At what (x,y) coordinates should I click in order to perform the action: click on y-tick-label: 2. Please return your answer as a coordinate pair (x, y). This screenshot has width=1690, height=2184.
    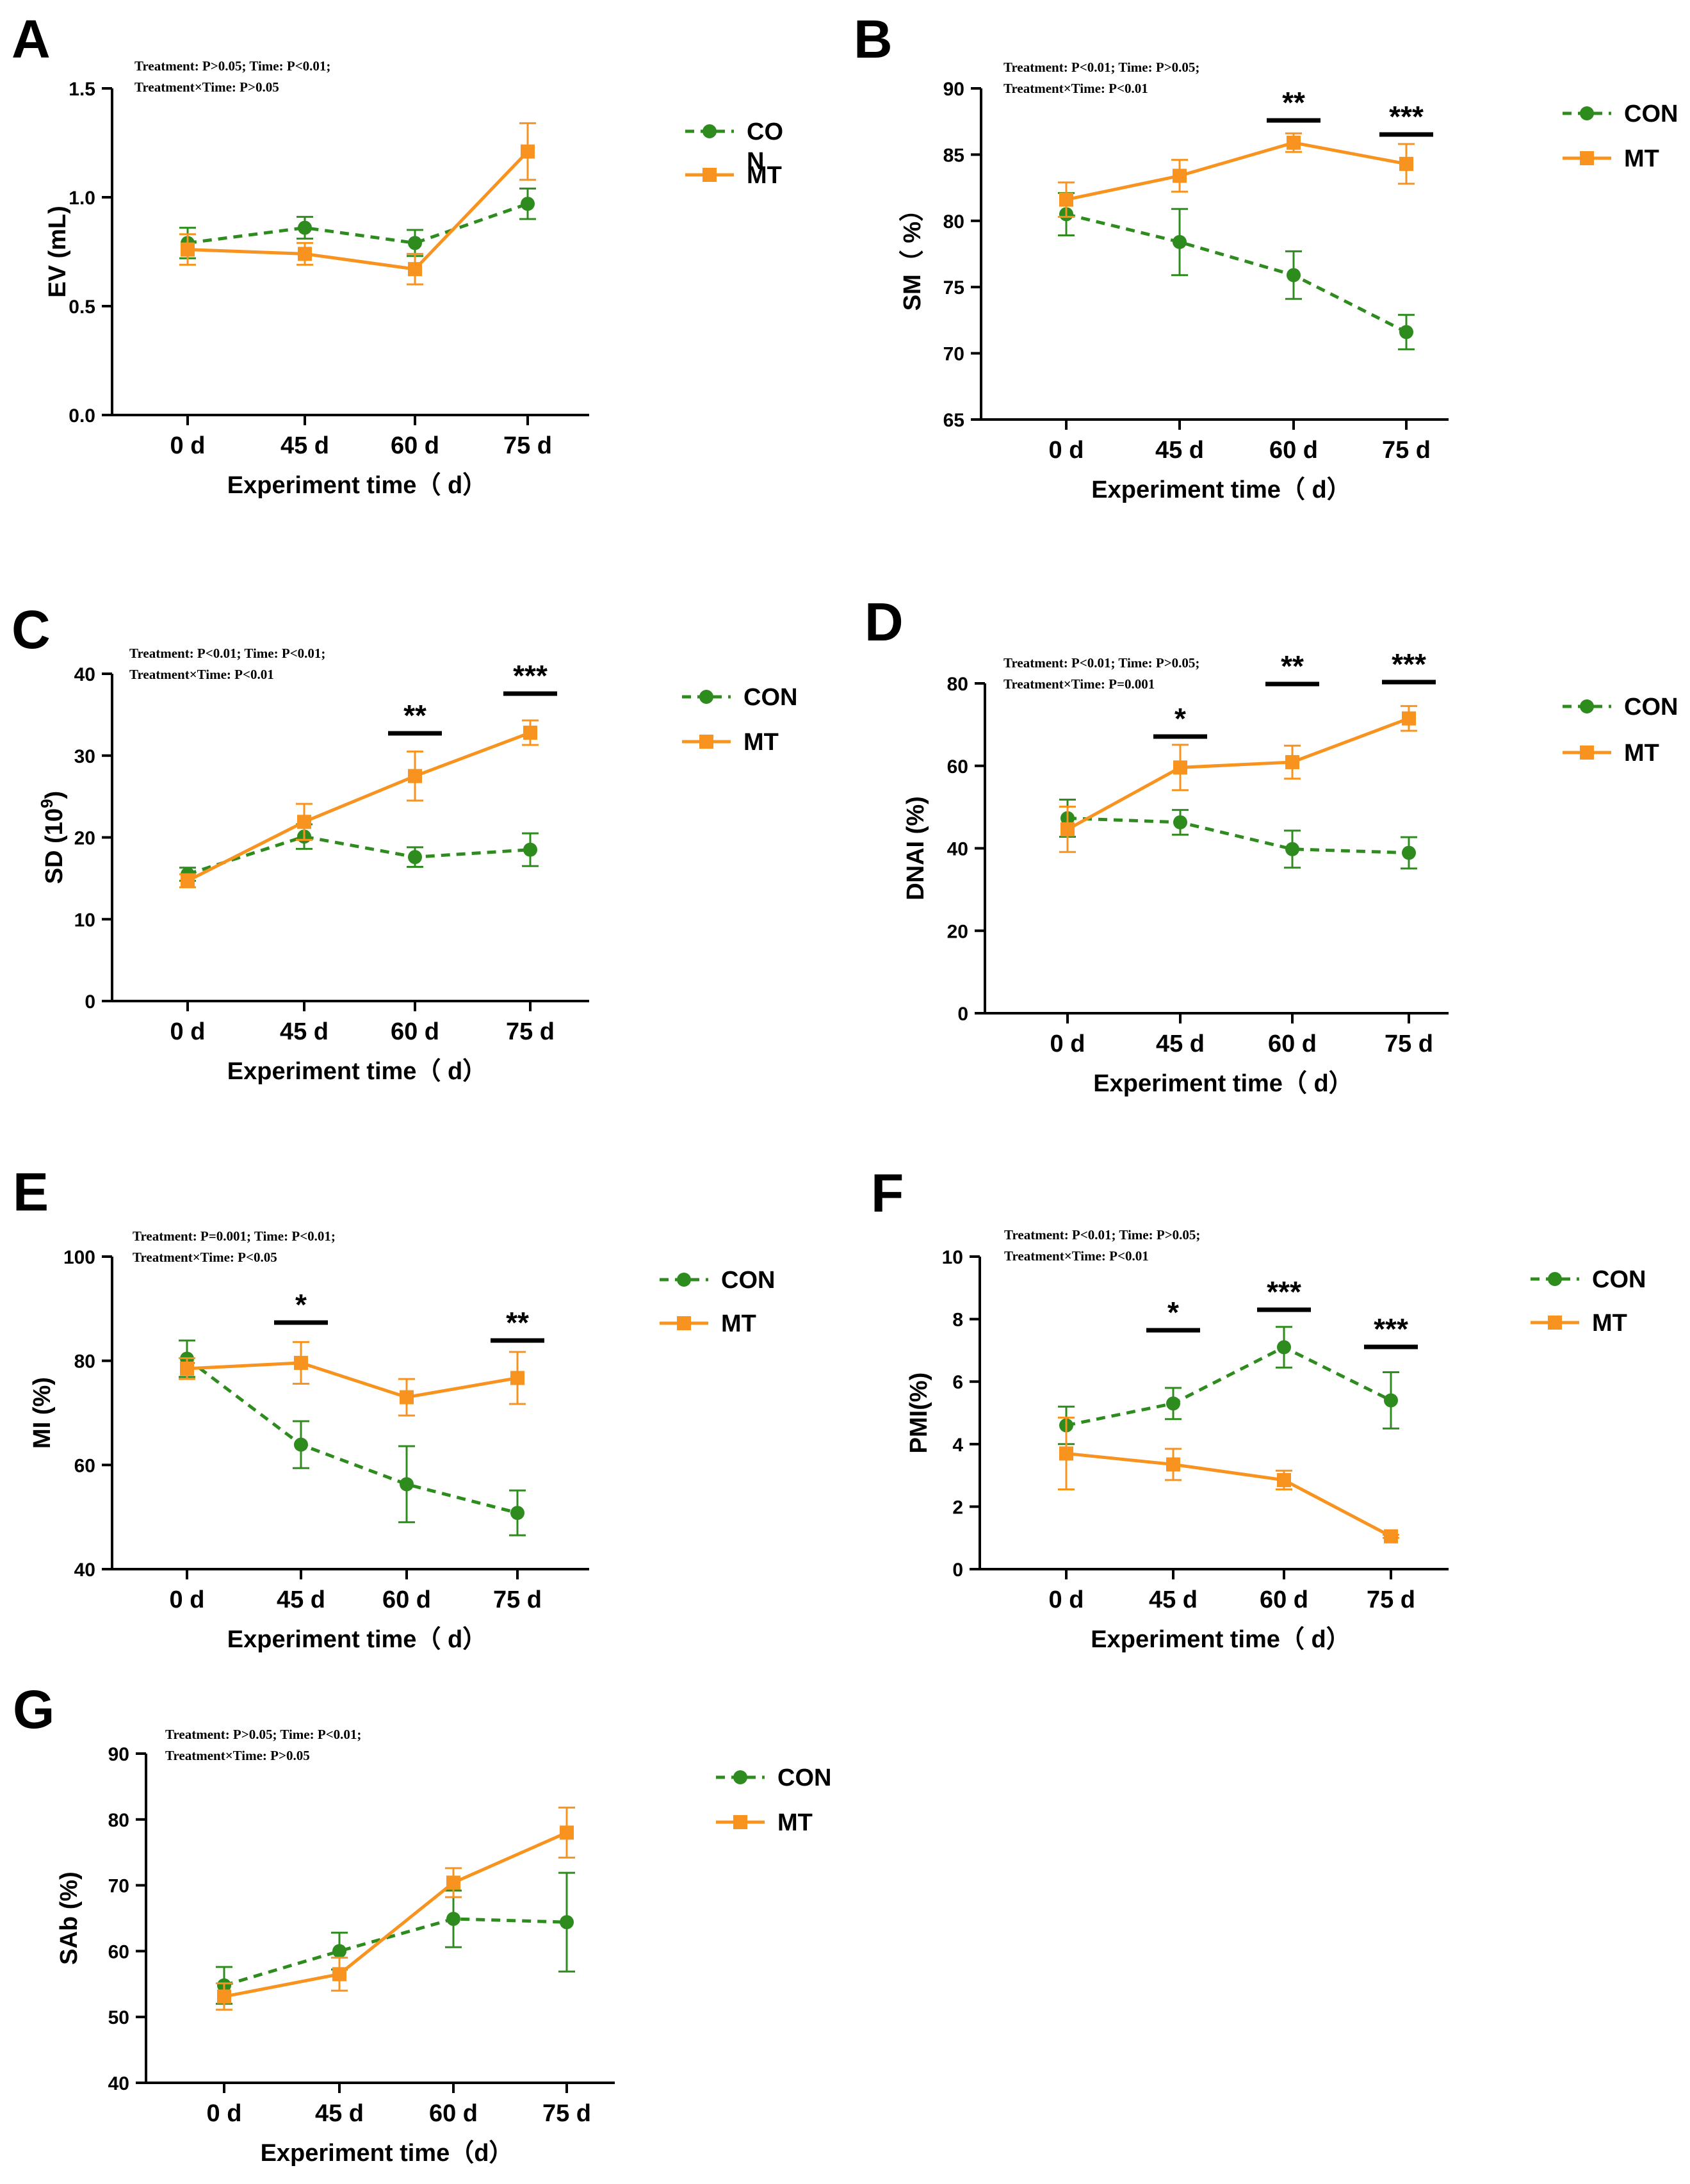
    Looking at the image, I should click on (957, 1508).